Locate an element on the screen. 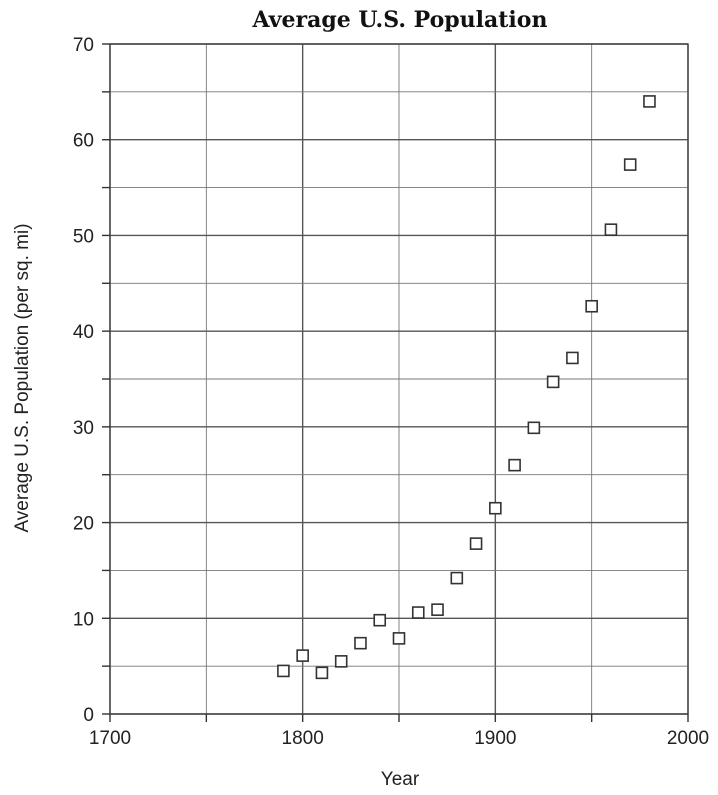  x-tick-label: 1700 is located at coordinates (110, 738).